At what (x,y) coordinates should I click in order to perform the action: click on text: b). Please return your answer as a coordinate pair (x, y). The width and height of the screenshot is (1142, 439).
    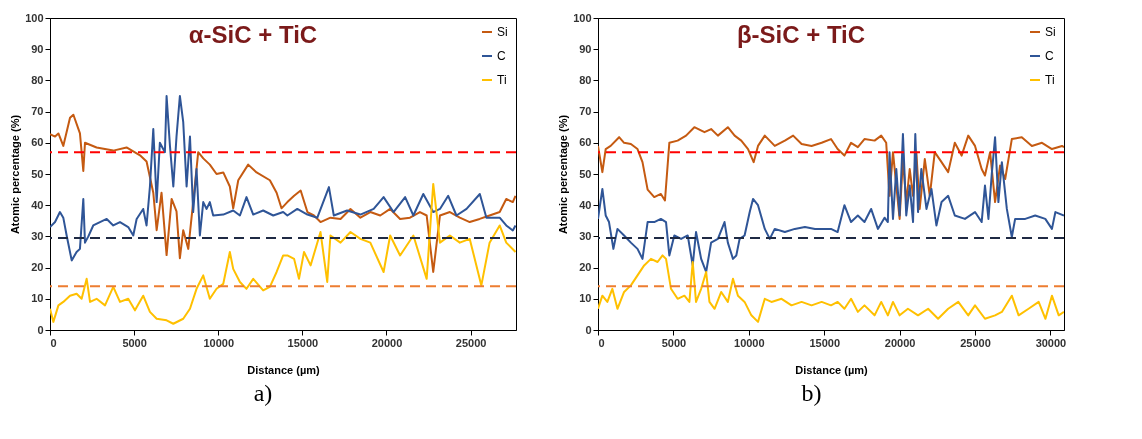
    Looking at the image, I should click on (811, 393).